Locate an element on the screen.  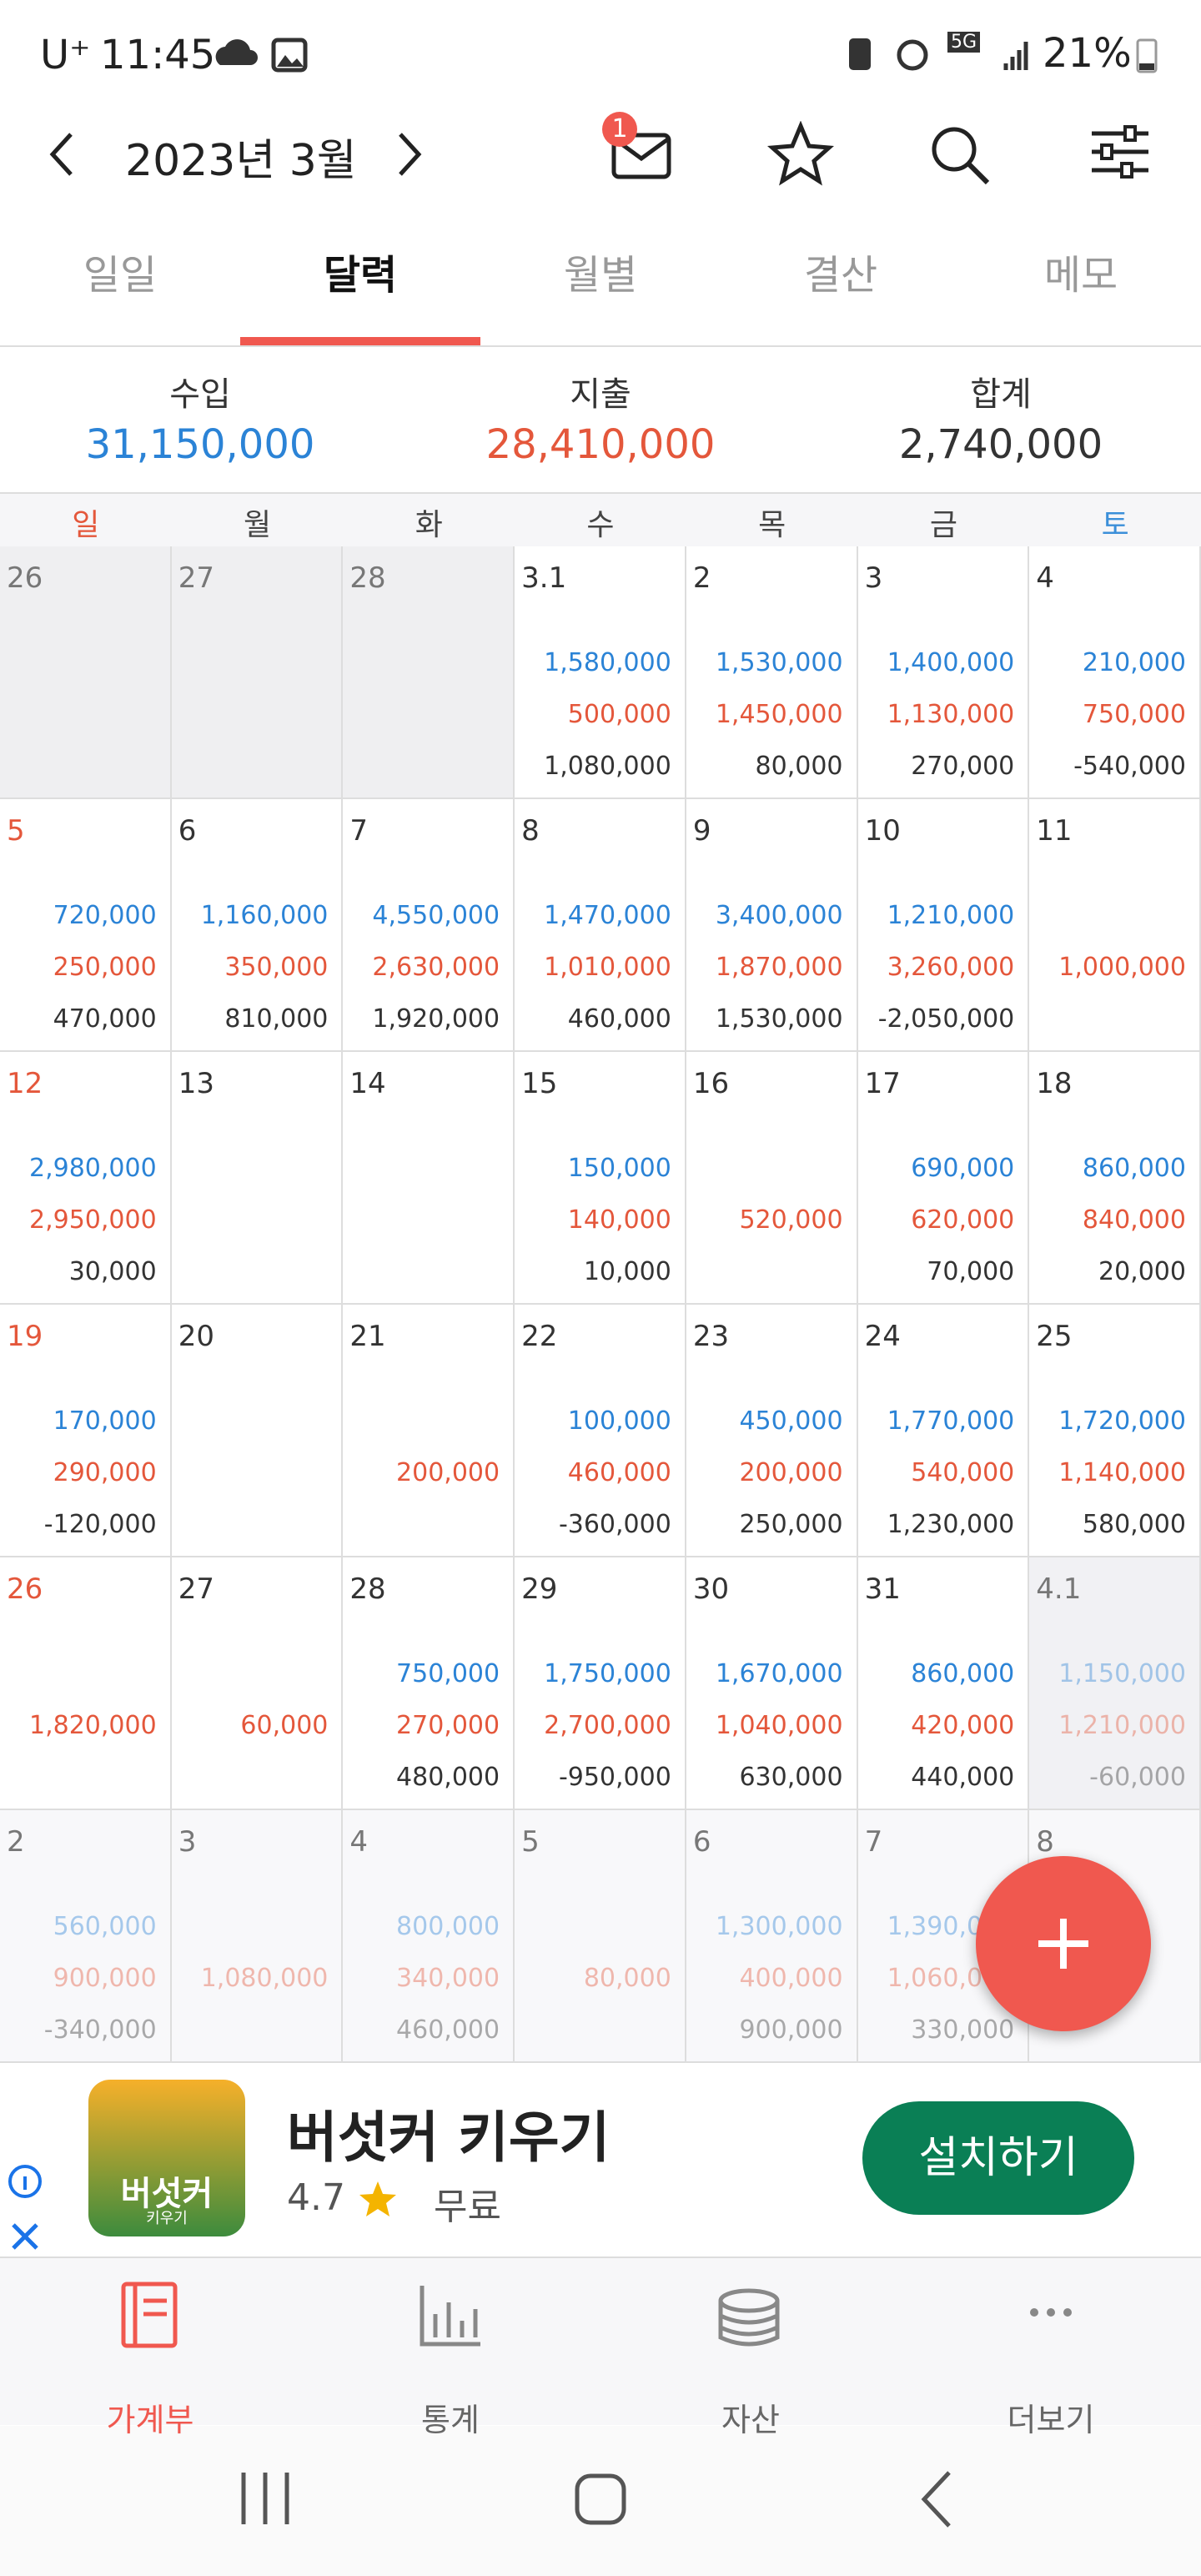
system-nav is located at coordinates (601, 2501).